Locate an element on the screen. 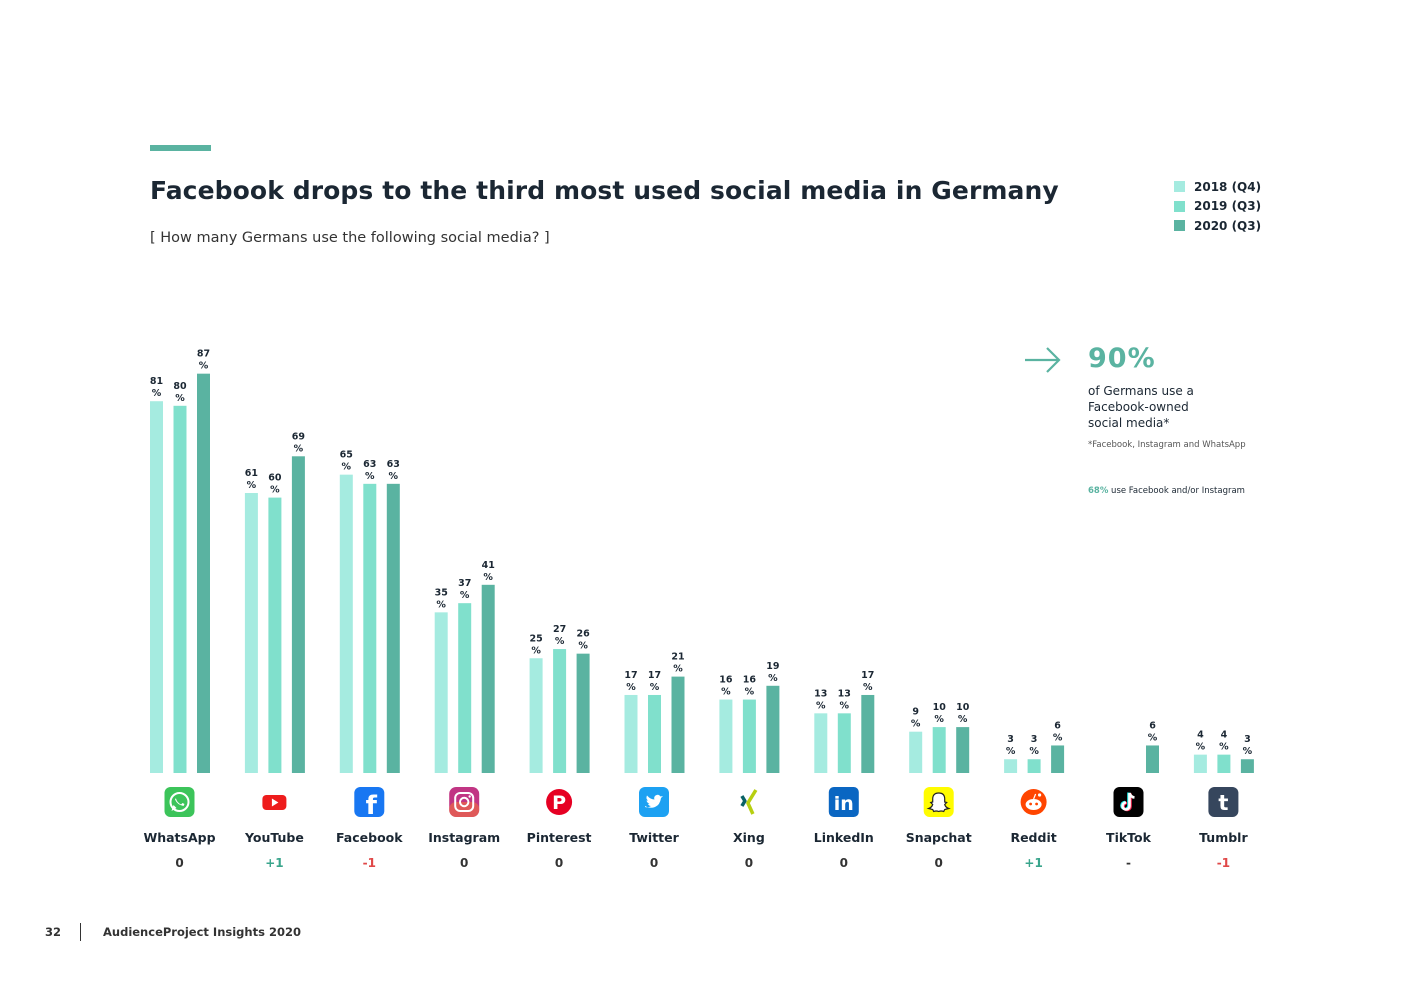 The image size is (1403, 992). category-label: Twitter is located at coordinates (654, 837).